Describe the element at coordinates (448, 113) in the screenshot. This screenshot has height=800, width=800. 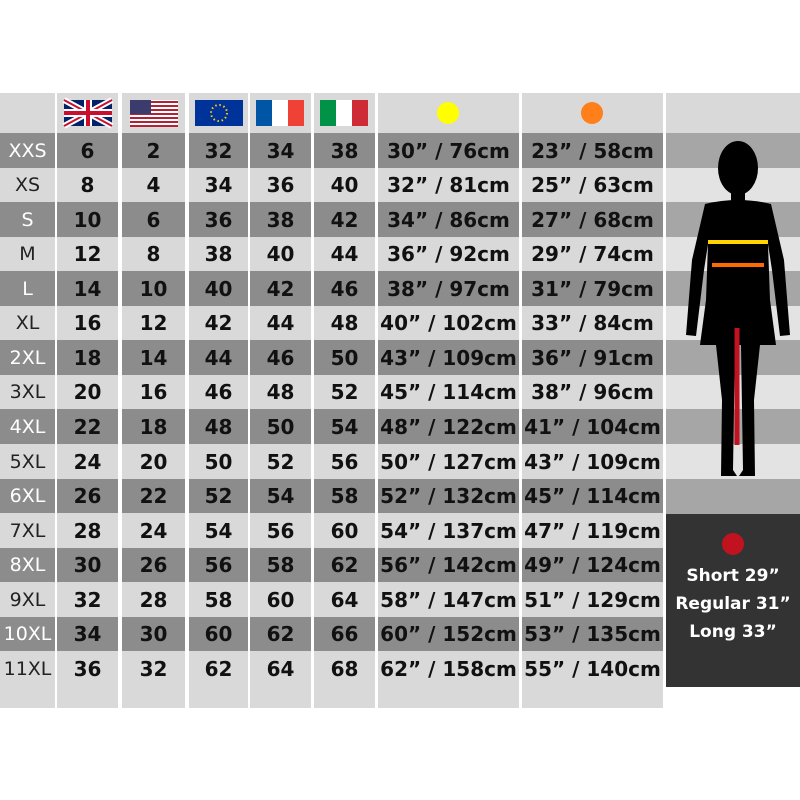
I see `waist-dot` at that location.